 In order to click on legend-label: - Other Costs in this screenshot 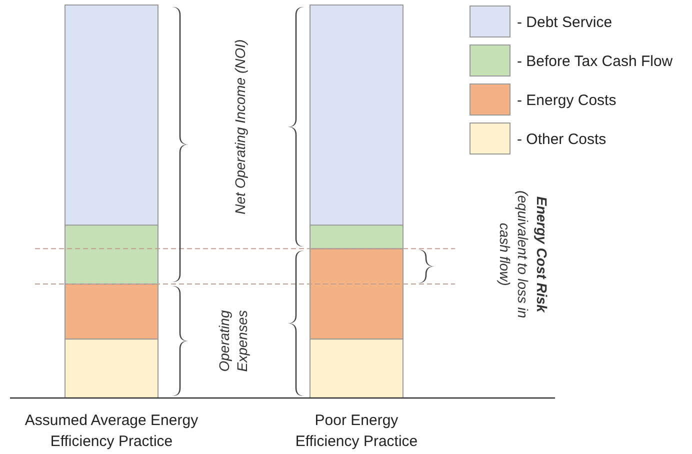, I will do `click(561, 139)`.